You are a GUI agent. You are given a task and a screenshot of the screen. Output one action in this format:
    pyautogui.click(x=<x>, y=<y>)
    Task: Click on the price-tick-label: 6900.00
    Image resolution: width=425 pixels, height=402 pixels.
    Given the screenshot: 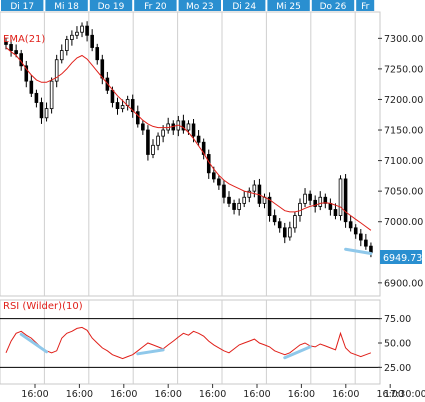 What is the action you would take?
    pyautogui.click(x=403, y=283)
    